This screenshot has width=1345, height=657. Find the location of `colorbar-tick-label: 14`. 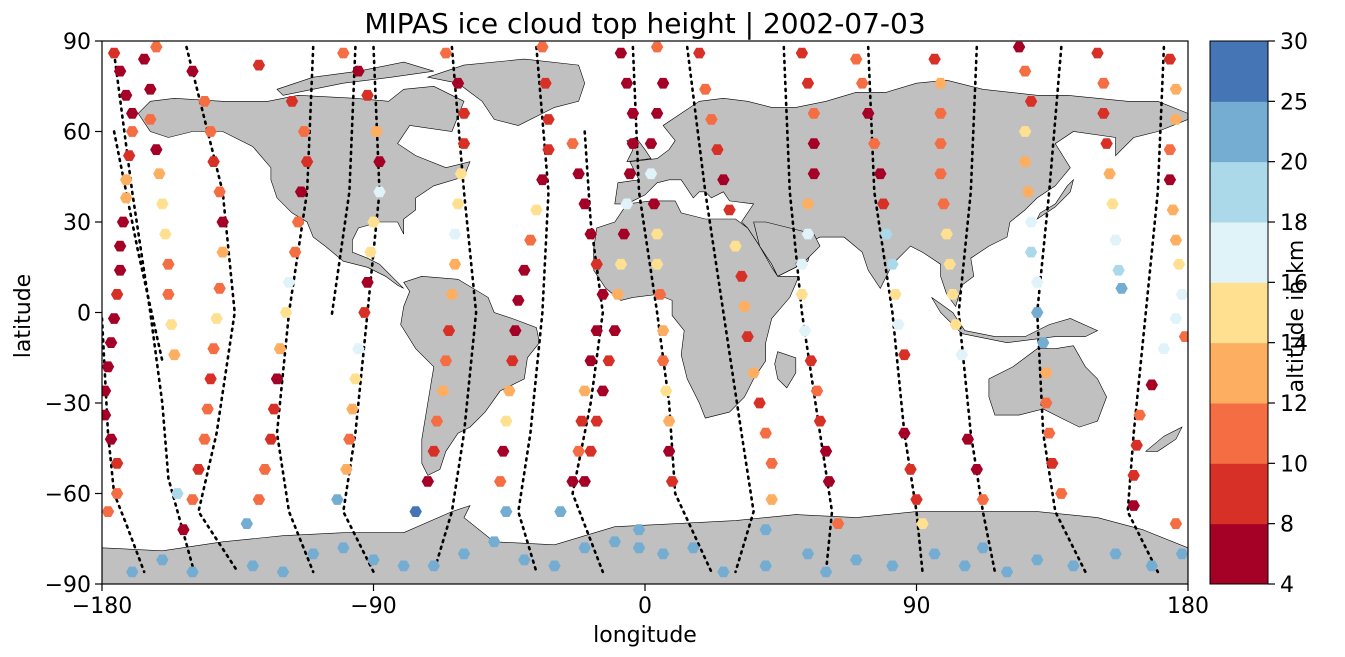

colorbar-tick-label: 14 is located at coordinates (1294, 344).